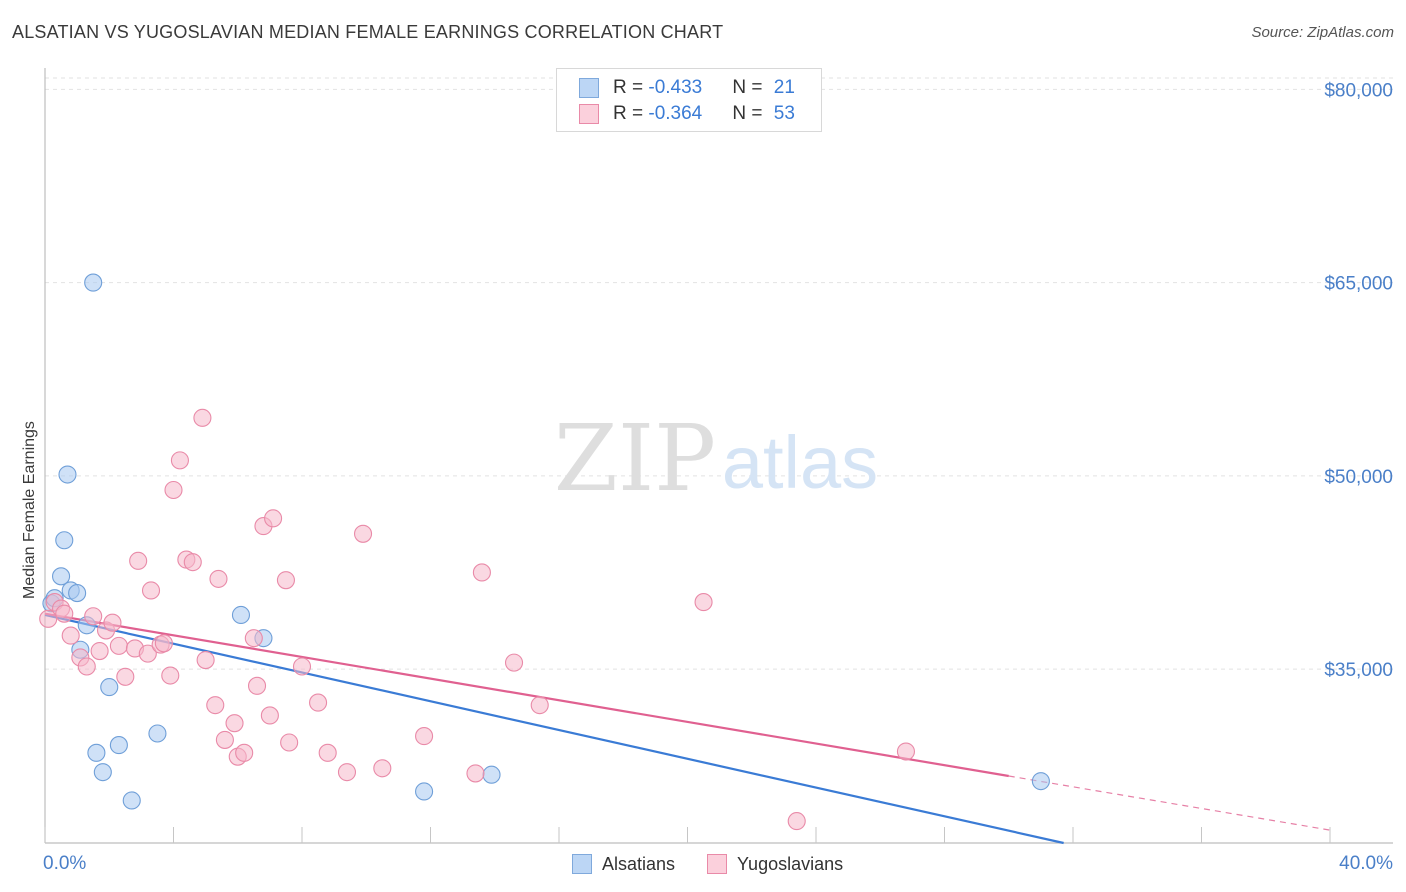 This screenshot has height=892, width=1406. Describe the element at coordinates (1358, 670) in the screenshot. I see `y-tick-label: $35,000` at that location.